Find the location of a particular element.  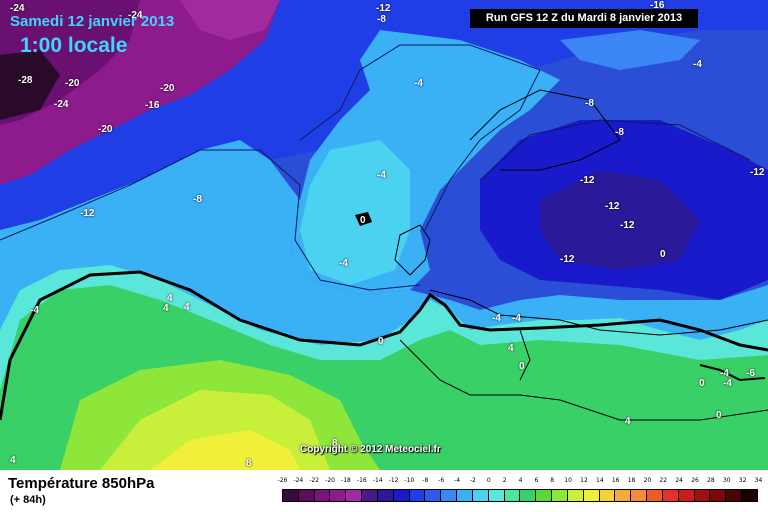

legend-tick: -24 is located at coordinates (298, 480).